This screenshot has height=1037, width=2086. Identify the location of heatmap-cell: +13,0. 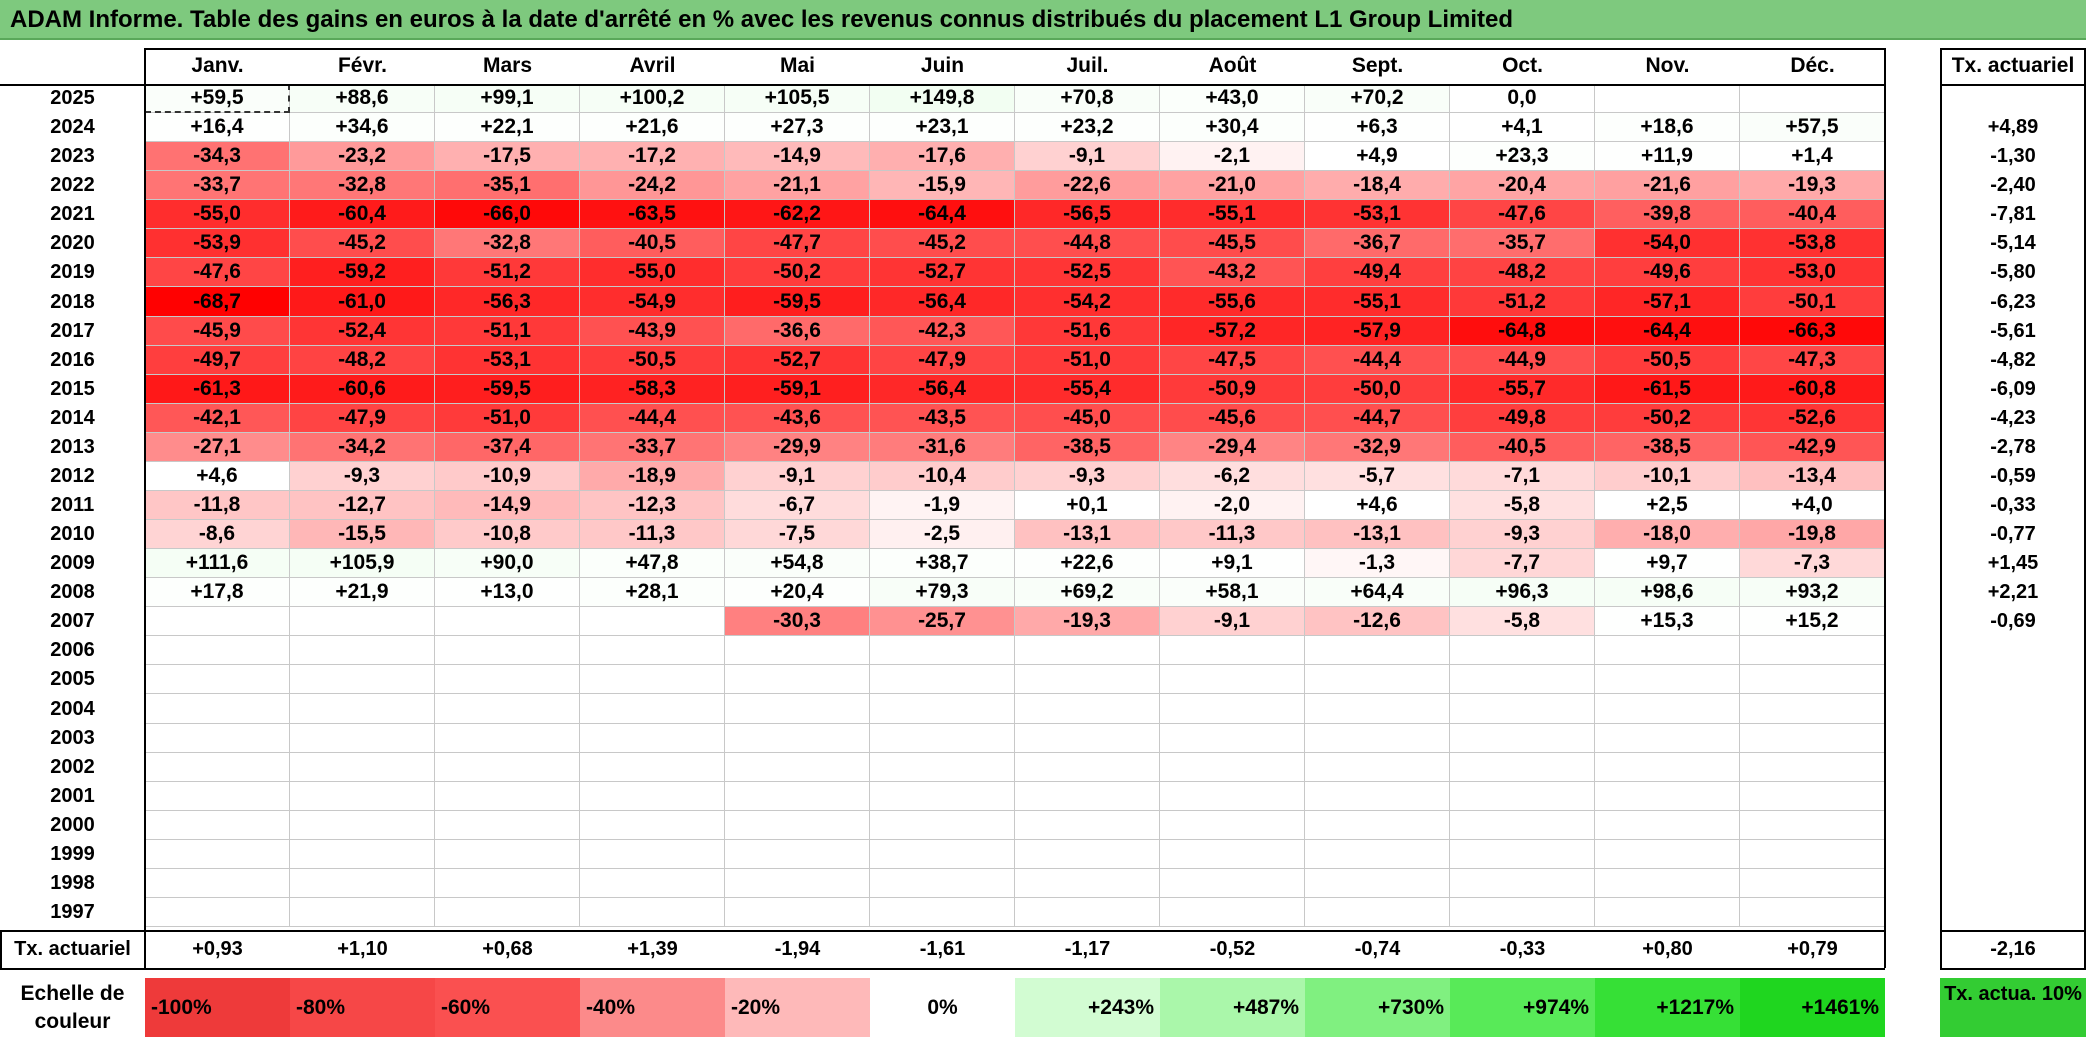
(507, 593).